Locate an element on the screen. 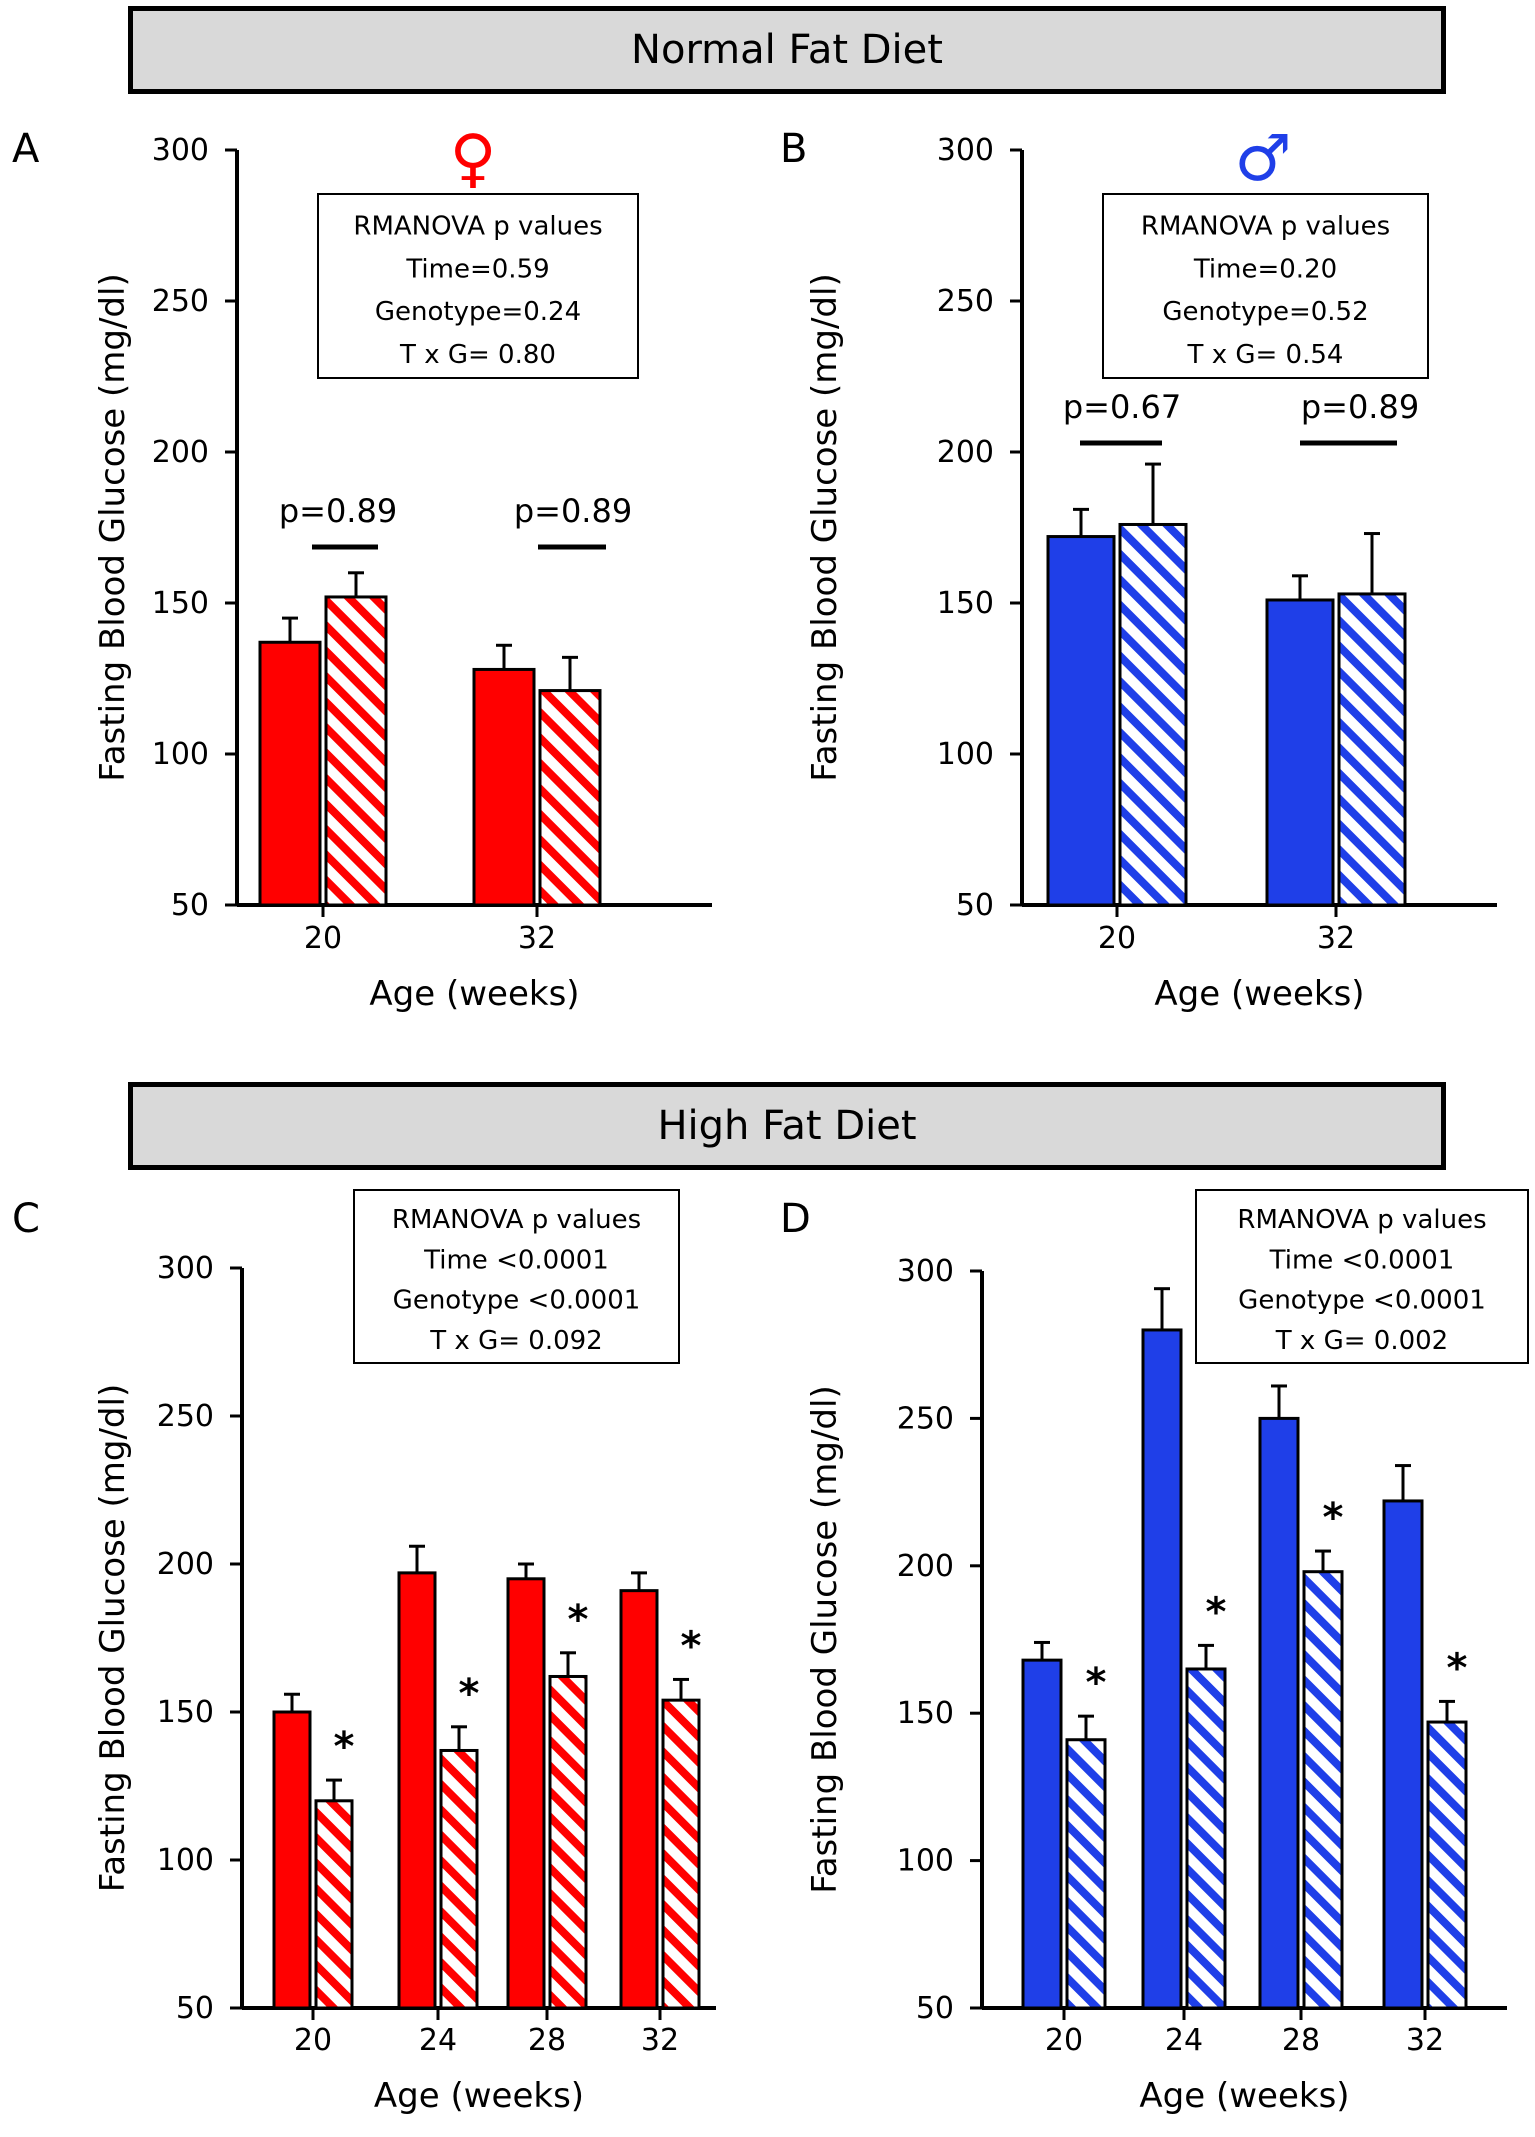 The width and height of the screenshot is (1535, 2137). rmanova-box-C is located at coordinates (516, 1276).